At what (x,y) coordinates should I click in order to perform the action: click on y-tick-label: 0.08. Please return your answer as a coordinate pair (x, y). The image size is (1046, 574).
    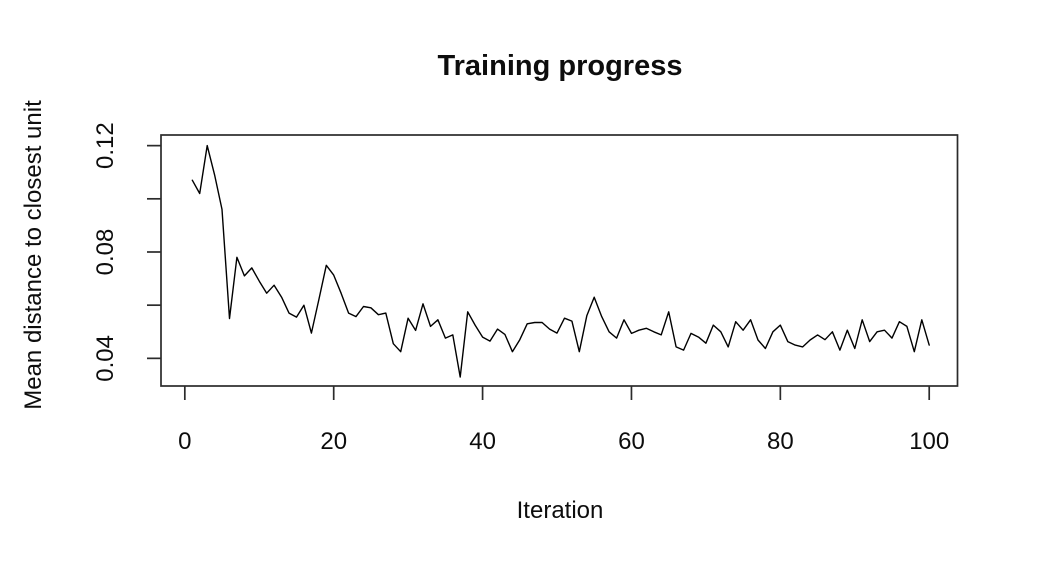
    Looking at the image, I should click on (105, 252).